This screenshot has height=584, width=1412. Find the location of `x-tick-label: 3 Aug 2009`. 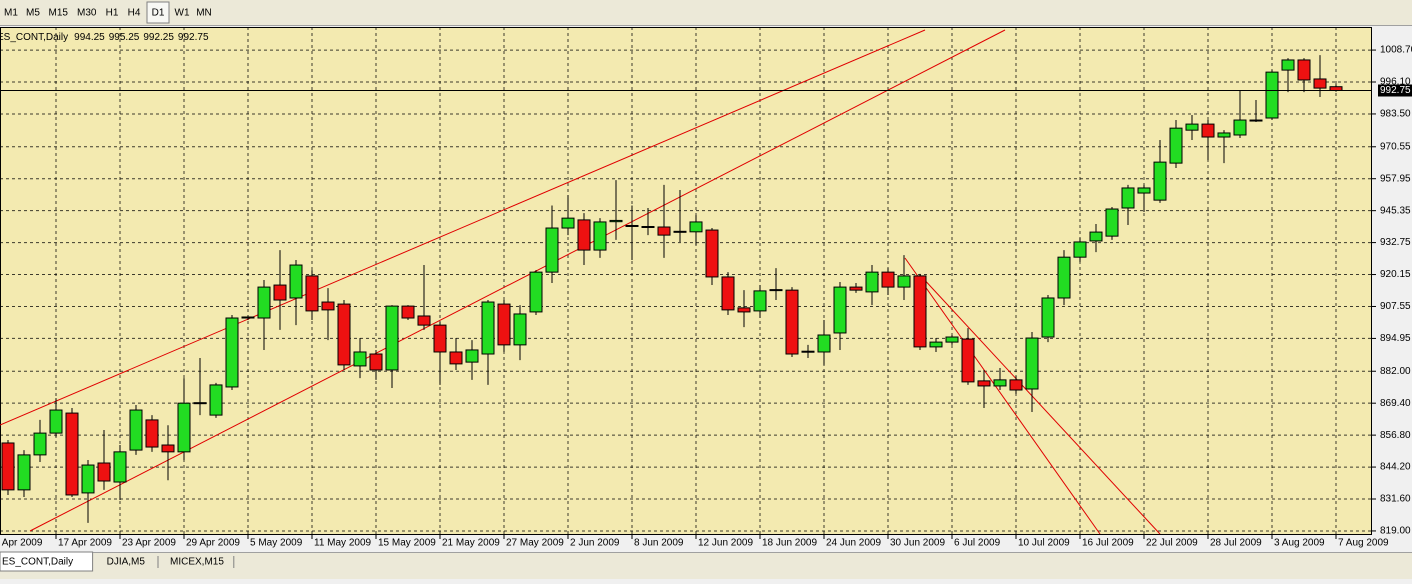

x-tick-label: 3 Aug 2009 is located at coordinates (1299, 543).